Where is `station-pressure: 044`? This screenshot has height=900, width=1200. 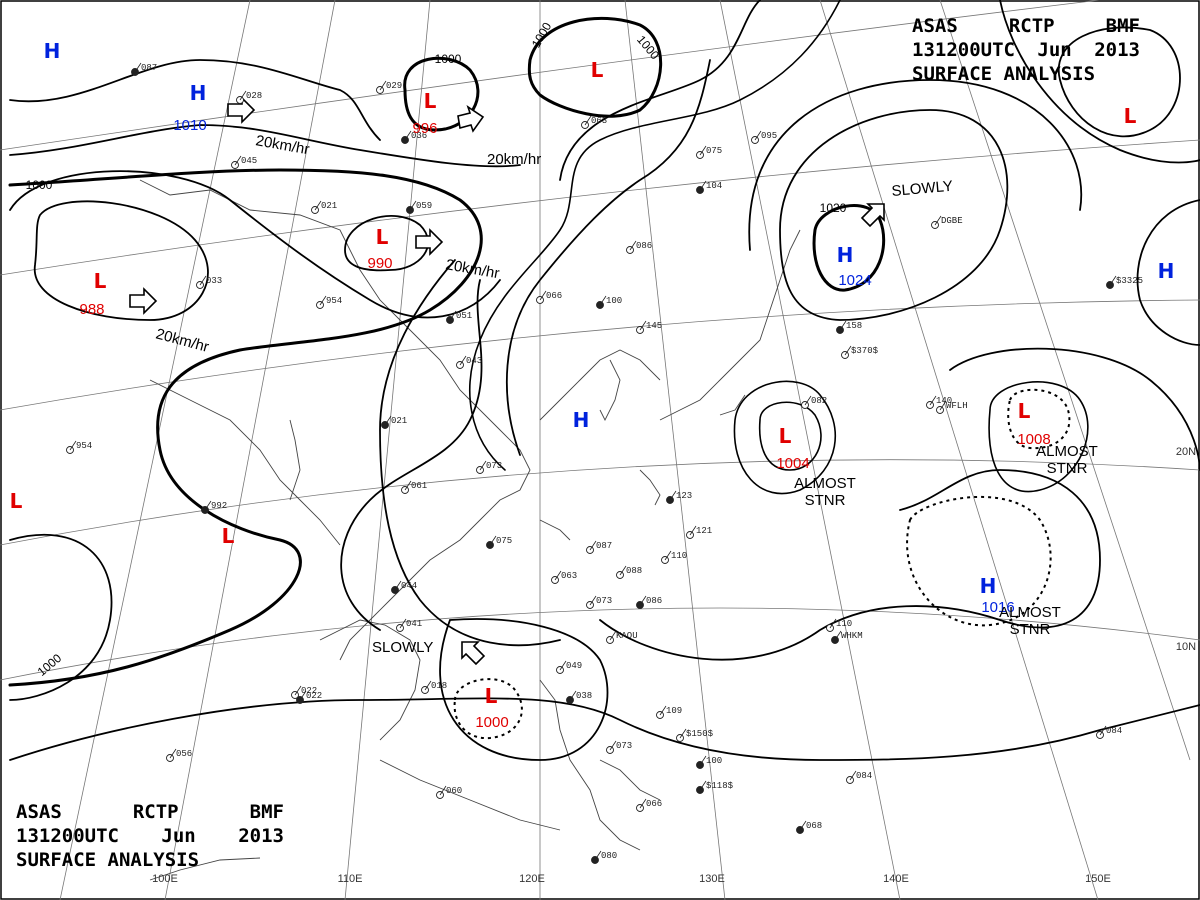 station-pressure: 044 is located at coordinates (409, 586).